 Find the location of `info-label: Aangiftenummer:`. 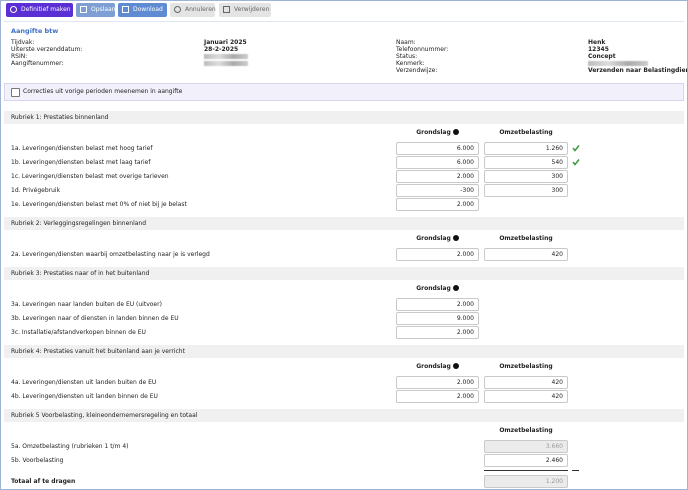

info-label: Aangiftenummer: is located at coordinates (37, 63).